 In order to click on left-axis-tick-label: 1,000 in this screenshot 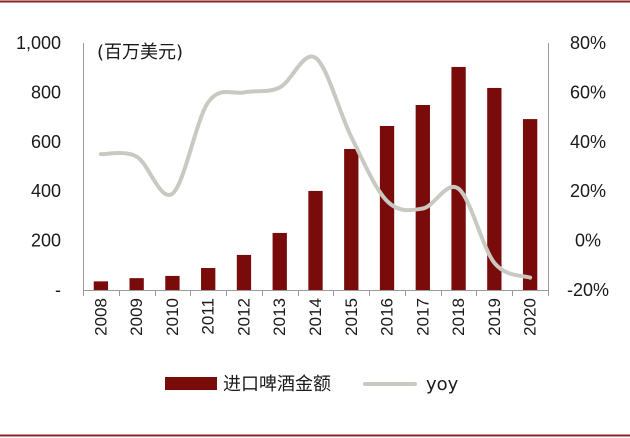, I will do `click(38, 43)`.